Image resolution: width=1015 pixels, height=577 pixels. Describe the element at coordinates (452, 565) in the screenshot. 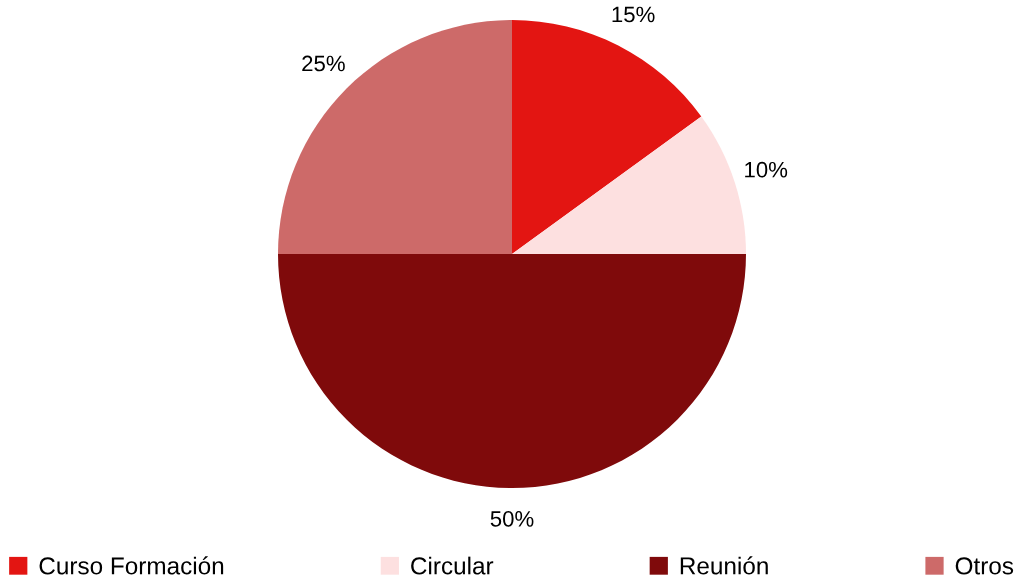

I see `legend-label: Circular` at that location.